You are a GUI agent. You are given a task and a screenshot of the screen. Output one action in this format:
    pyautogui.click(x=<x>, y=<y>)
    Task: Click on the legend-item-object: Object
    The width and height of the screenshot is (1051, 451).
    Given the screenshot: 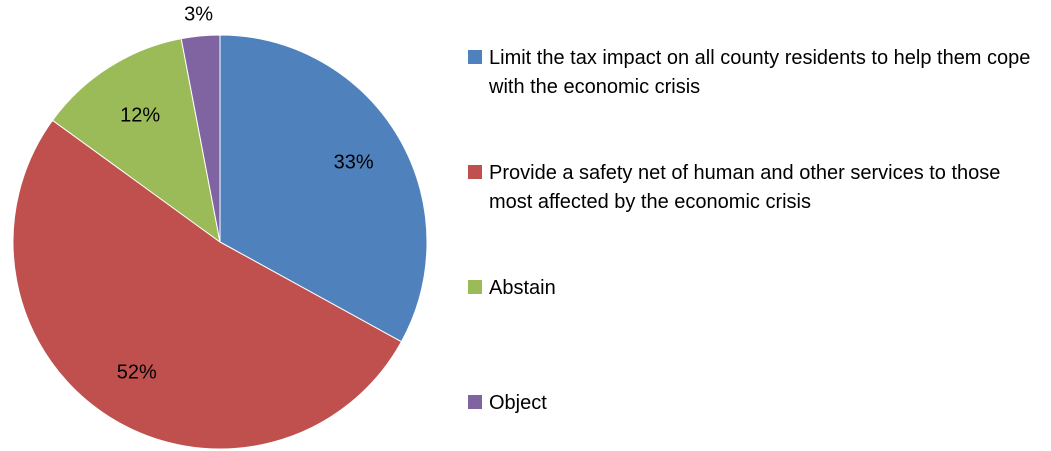 What is the action you would take?
    pyautogui.click(x=756, y=403)
    